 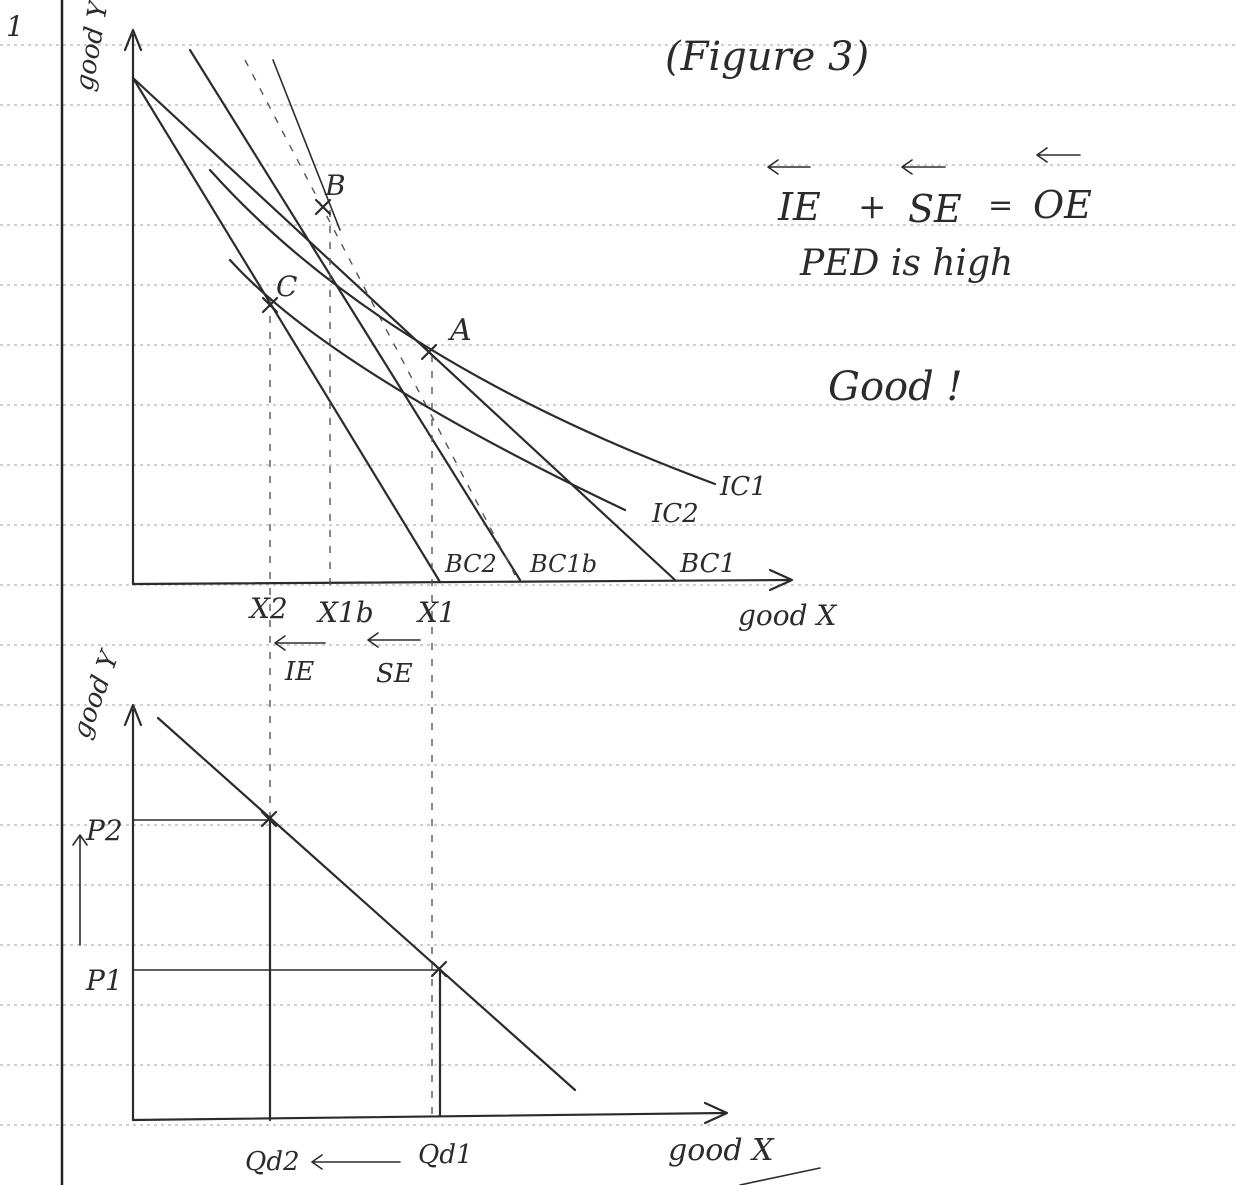 I want to click on tick-x2: X2, so click(x=268, y=608).